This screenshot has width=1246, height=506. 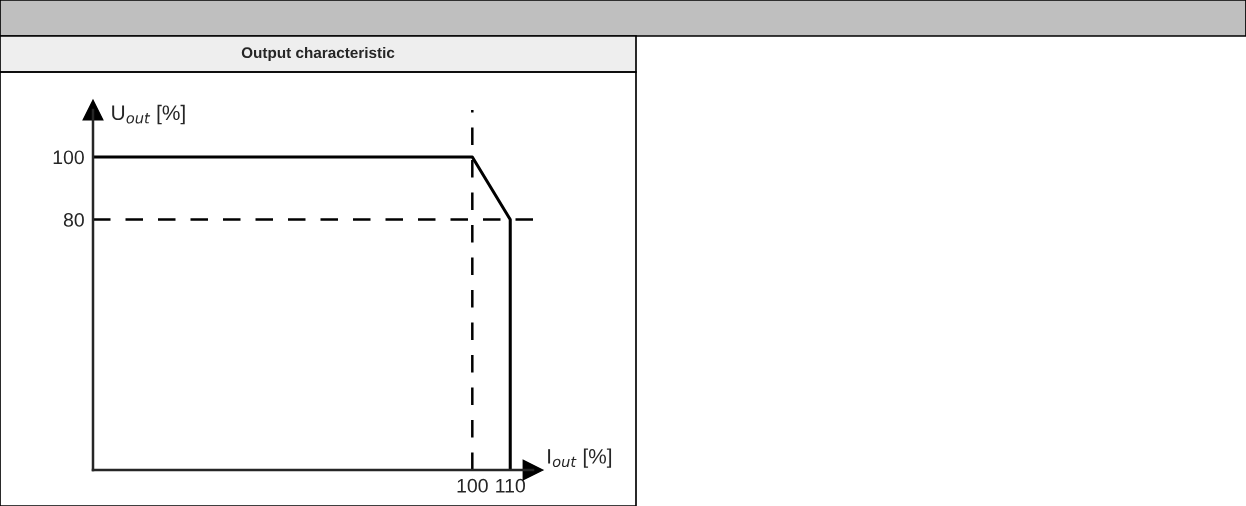 I want to click on x-tick-label: 110, so click(x=510, y=485).